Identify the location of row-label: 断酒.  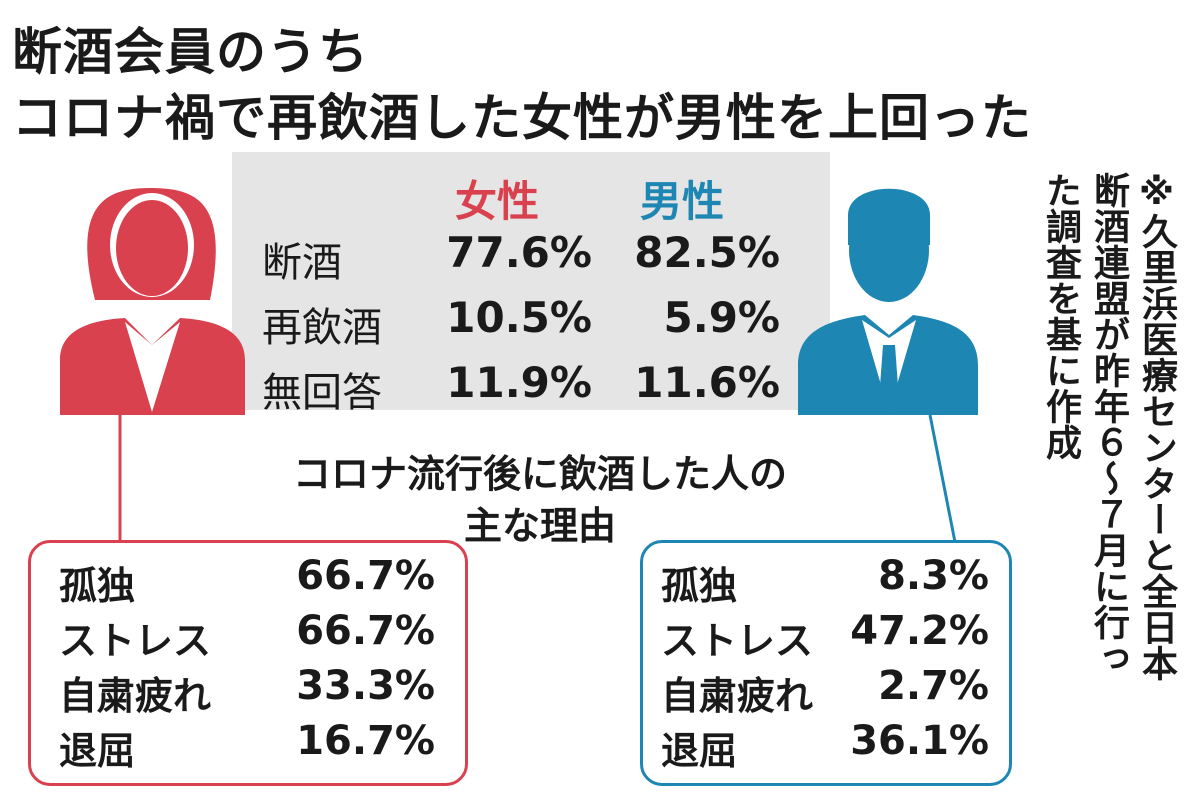
(302, 263).